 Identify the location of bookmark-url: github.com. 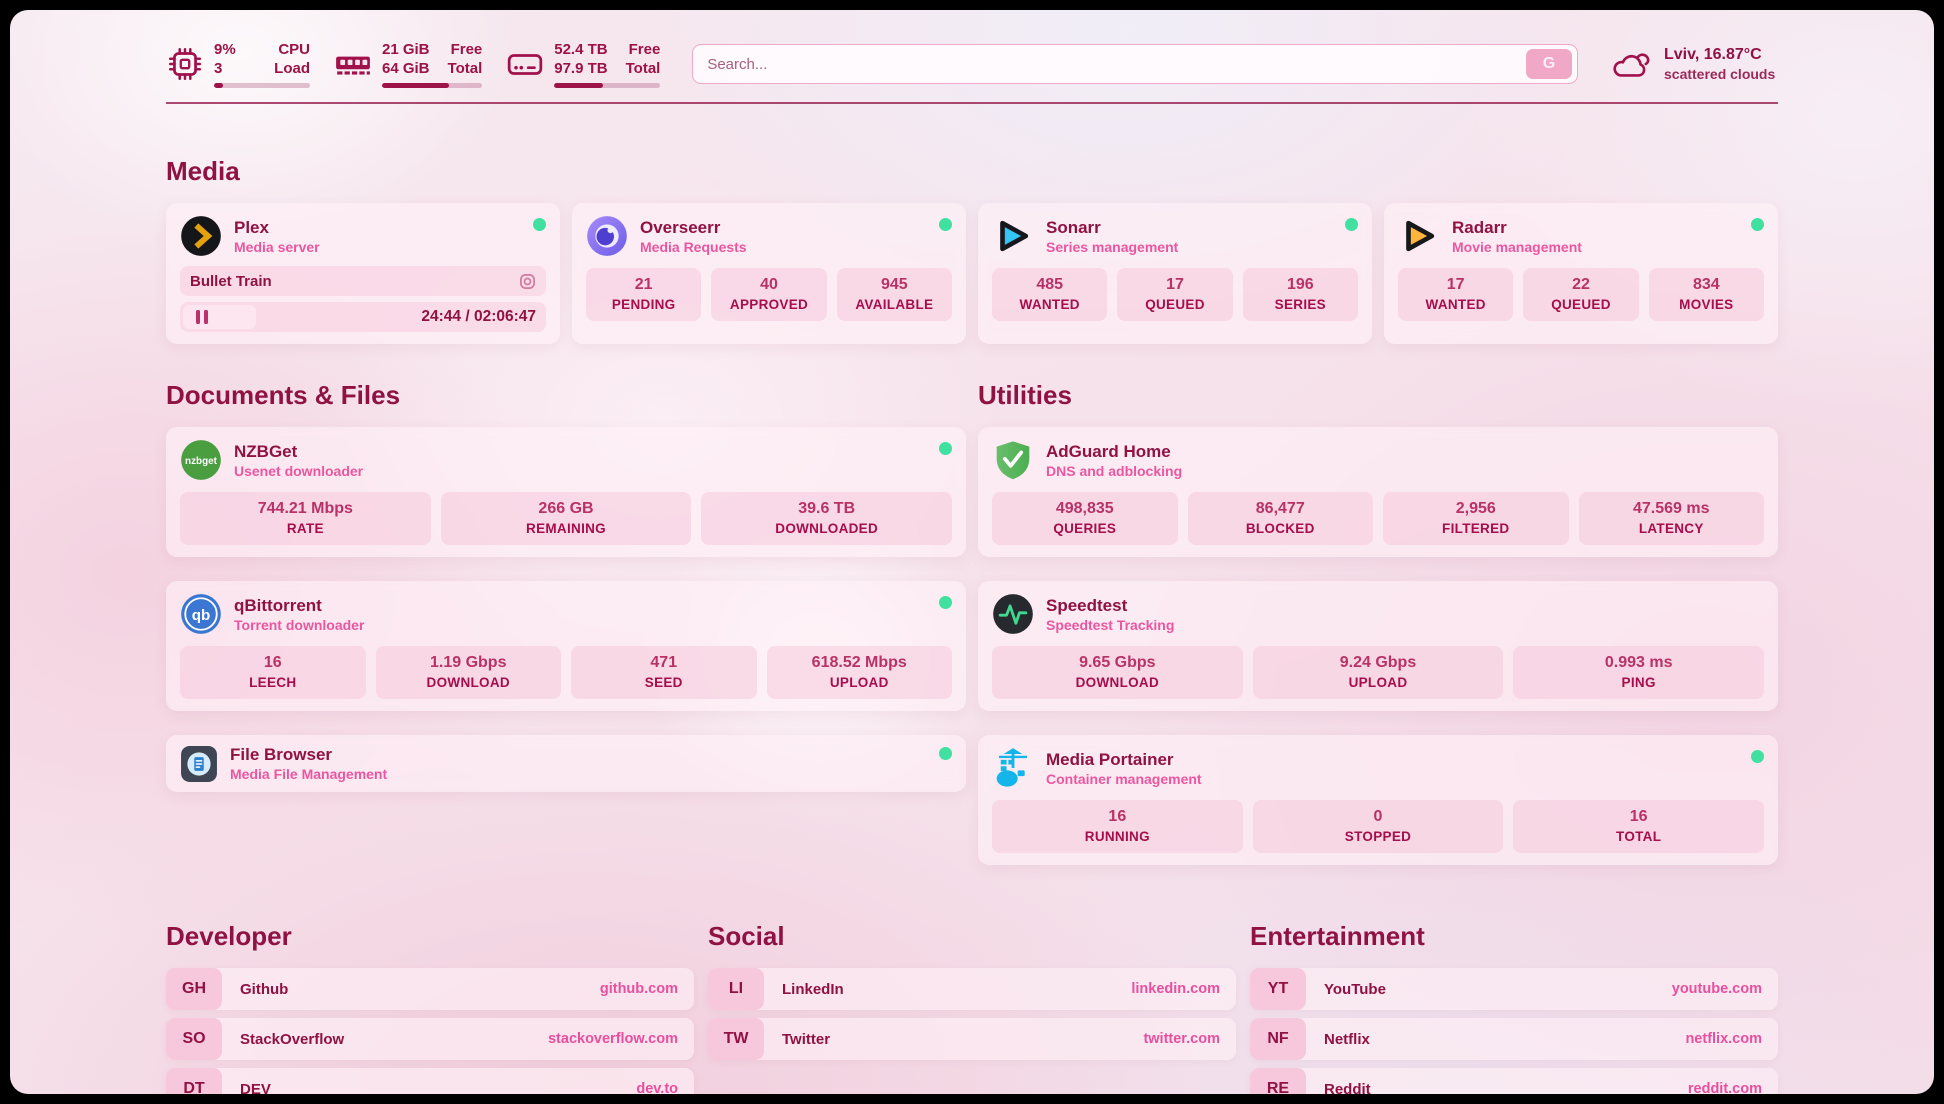
(638, 989).